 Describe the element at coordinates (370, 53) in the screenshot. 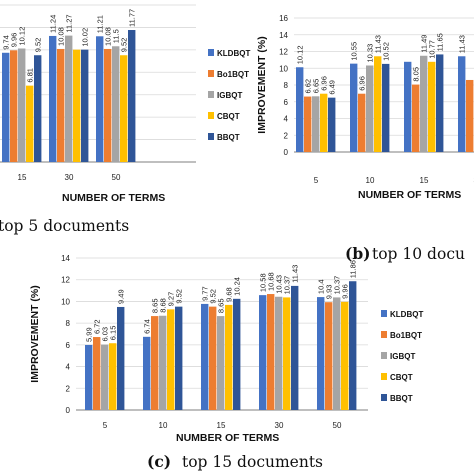

I see `data-label: 10.33` at that location.